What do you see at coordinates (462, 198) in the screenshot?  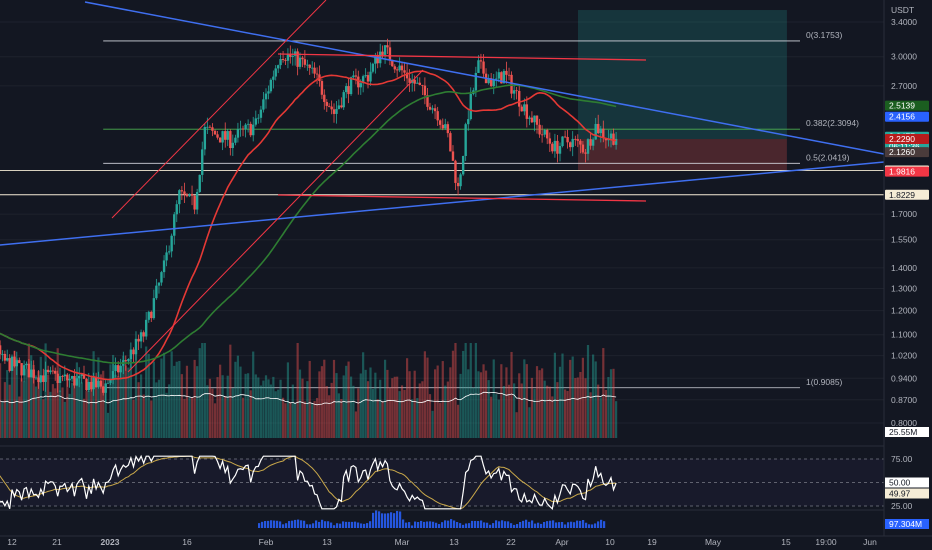 I see `support-line` at bounding box center [462, 198].